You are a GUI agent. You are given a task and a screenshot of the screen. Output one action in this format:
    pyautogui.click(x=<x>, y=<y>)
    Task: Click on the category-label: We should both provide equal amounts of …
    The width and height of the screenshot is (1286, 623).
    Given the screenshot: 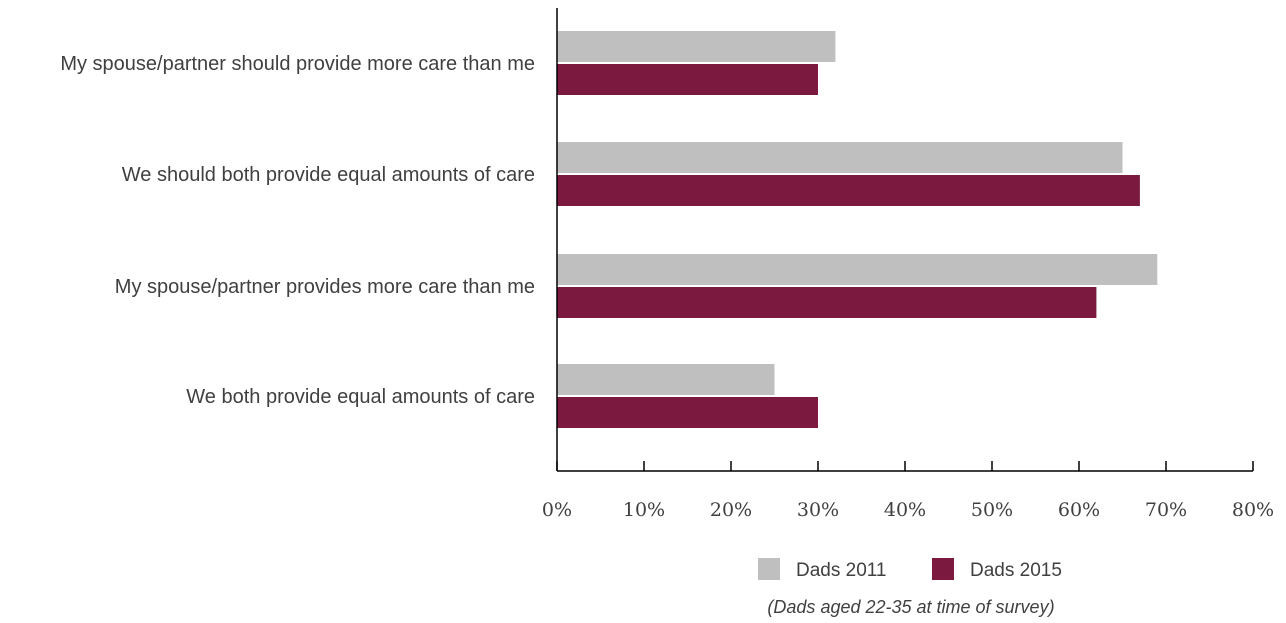 What is the action you would take?
    pyautogui.click(x=328, y=175)
    